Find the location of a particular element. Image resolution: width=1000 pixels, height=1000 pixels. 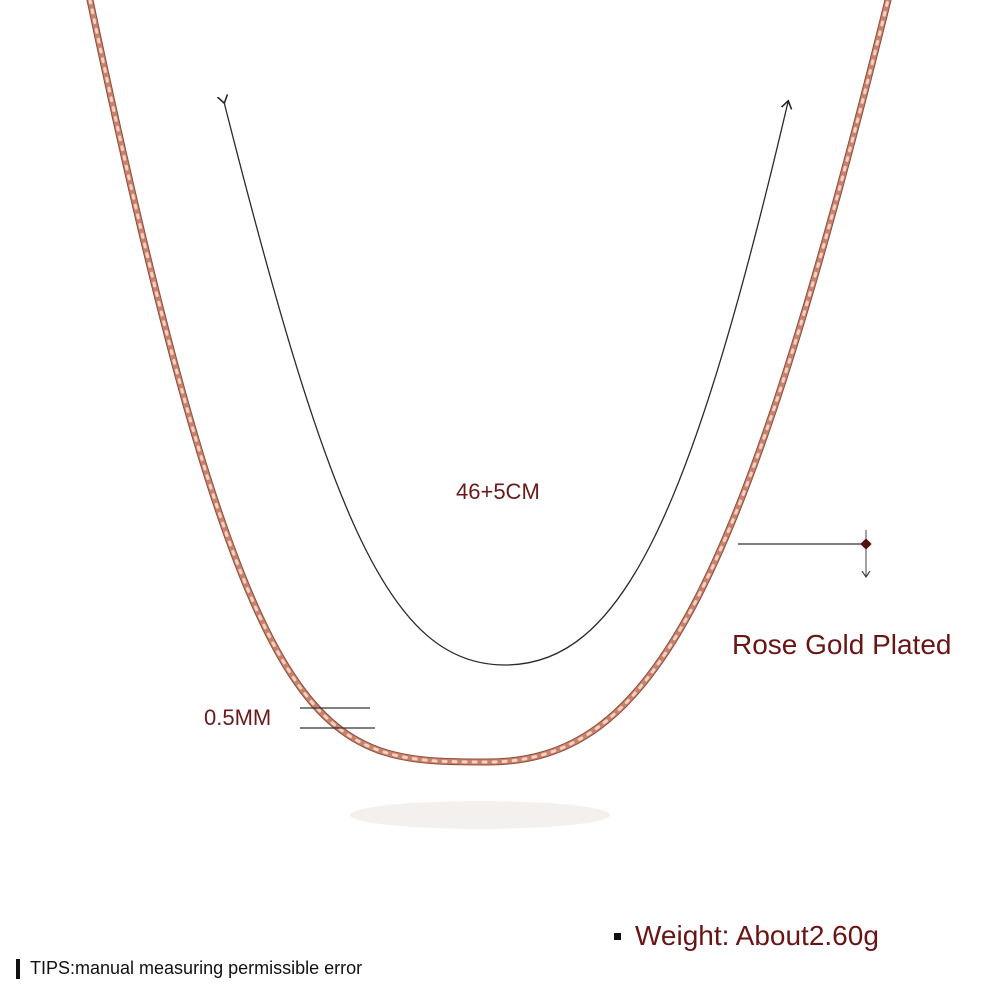

weight-row: Weight: About2.60g is located at coordinates (746, 936).